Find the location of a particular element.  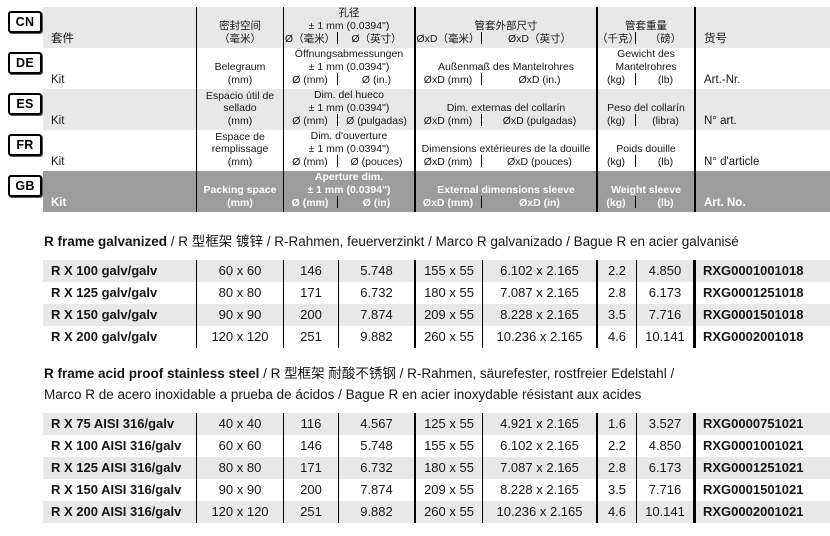

artno-label-cn: 货号 is located at coordinates (715, 38).